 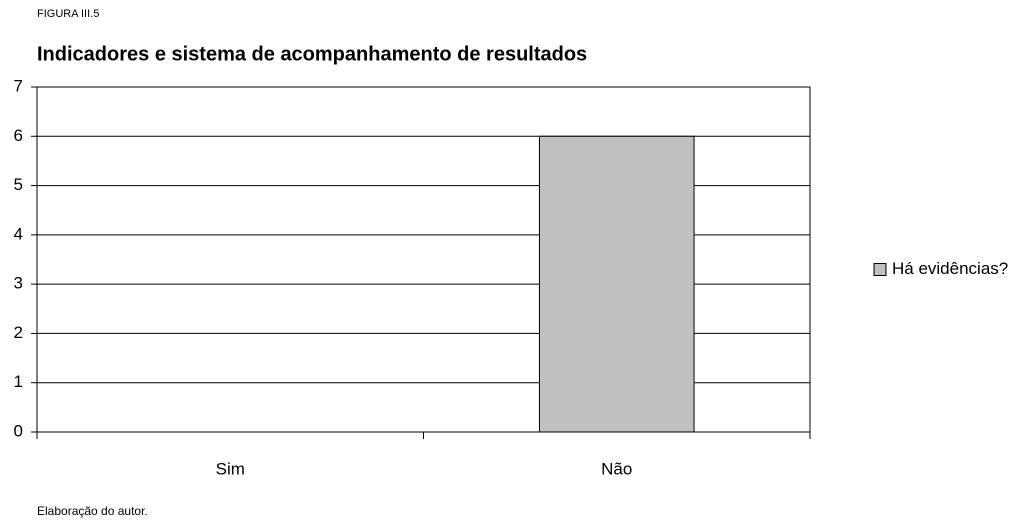 I want to click on y-tick-label: 5, so click(x=18, y=184).